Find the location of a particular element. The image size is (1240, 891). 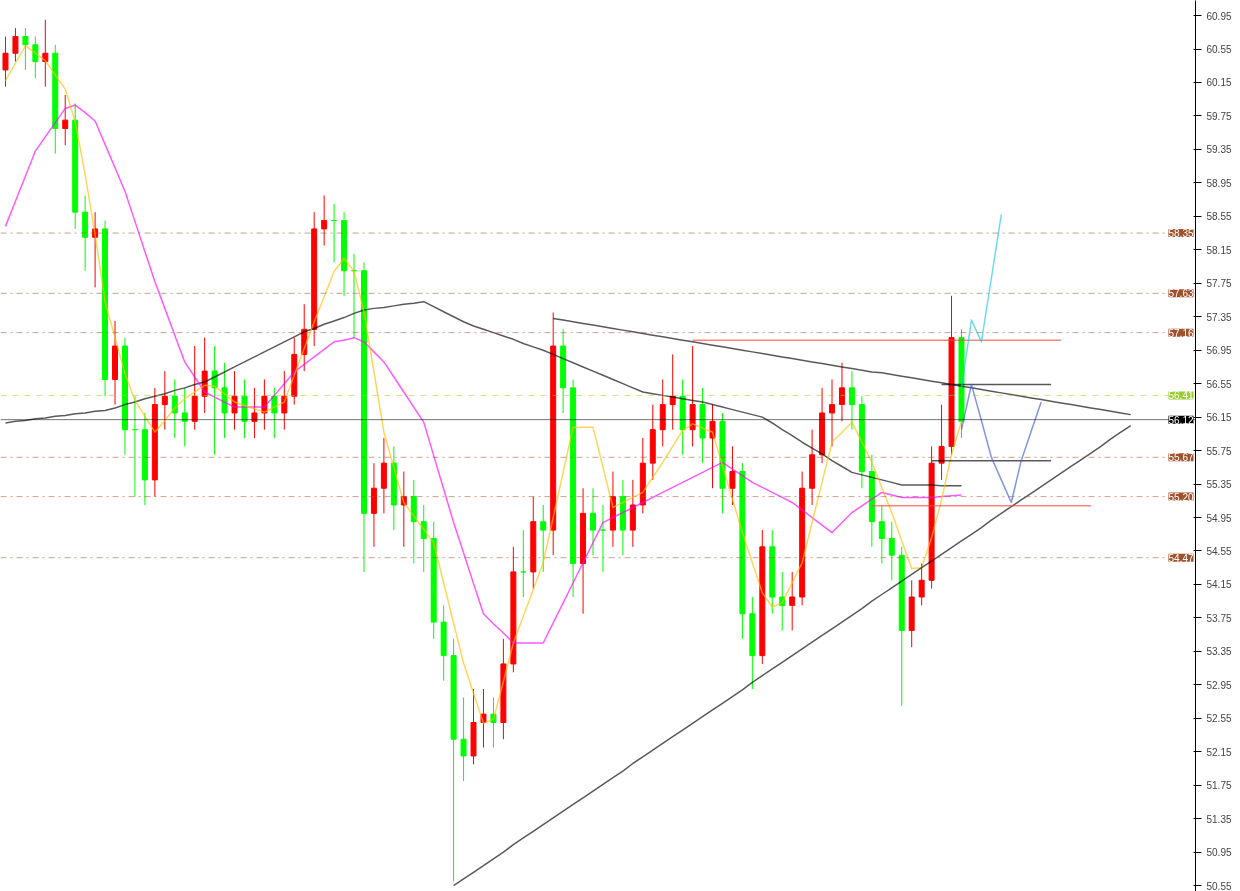

y-tick-label: 51.75 is located at coordinates (1219, 786).